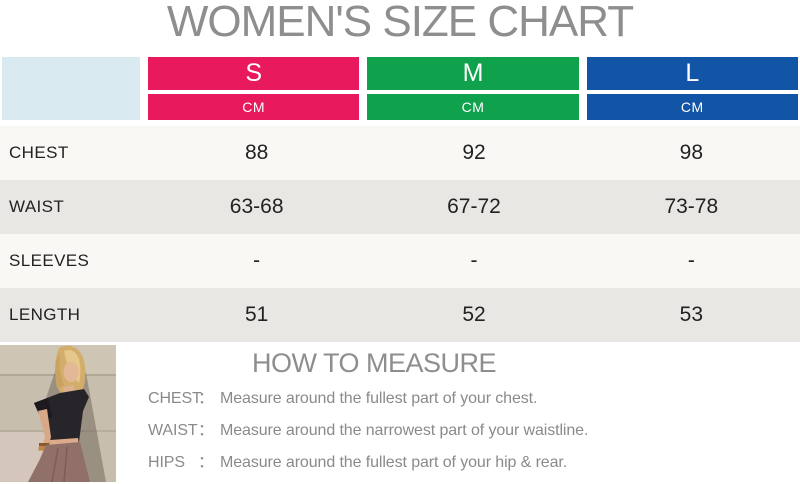  I want to click on table-row-waist: WAIST 63-68 67-72 73-78, so click(400, 207).